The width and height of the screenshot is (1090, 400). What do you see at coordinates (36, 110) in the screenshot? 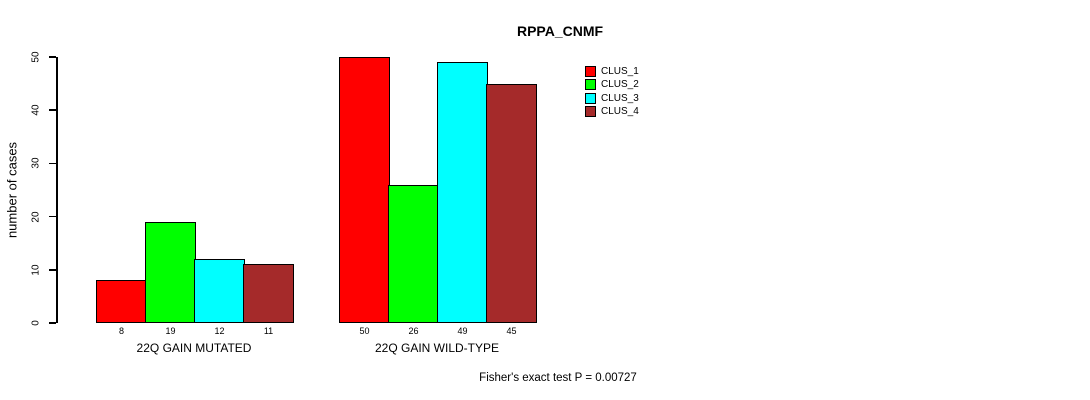
I see `y-axis-tick-label: 40` at bounding box center [36, 110].